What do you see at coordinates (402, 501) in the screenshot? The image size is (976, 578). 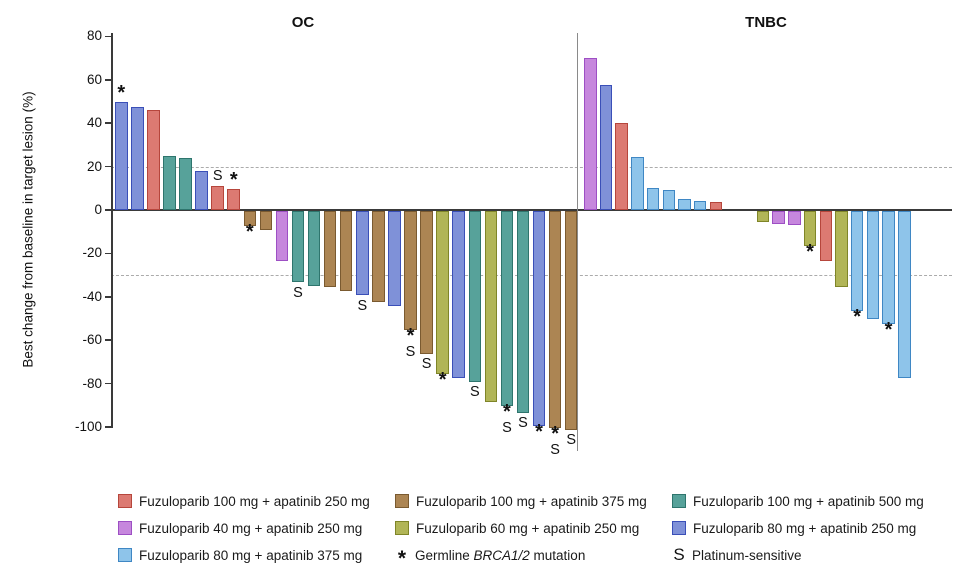 I see `legend-swatch-brown` at bounding box center [402, 501].